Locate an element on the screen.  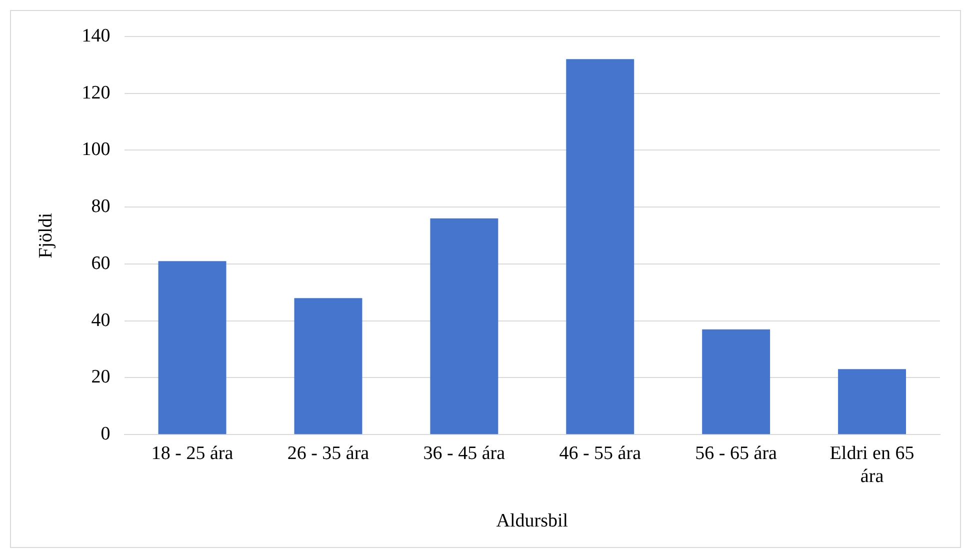
x-tick-label: 46 - 55 ára is located at coordinates (600, 453).